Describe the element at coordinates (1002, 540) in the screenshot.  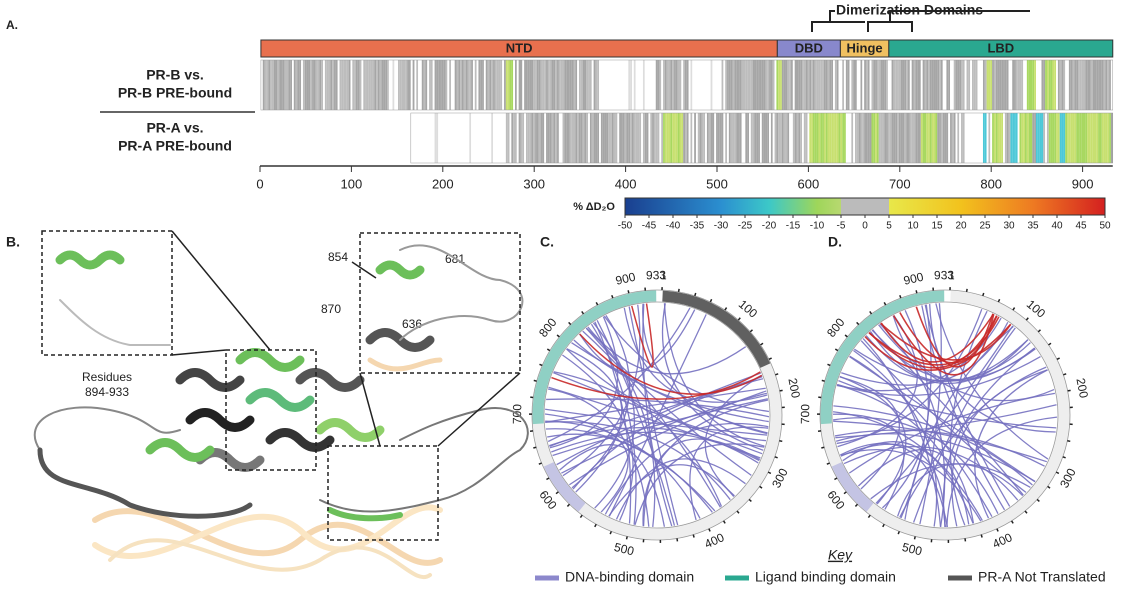
I see `ring-label: 400` at that location.